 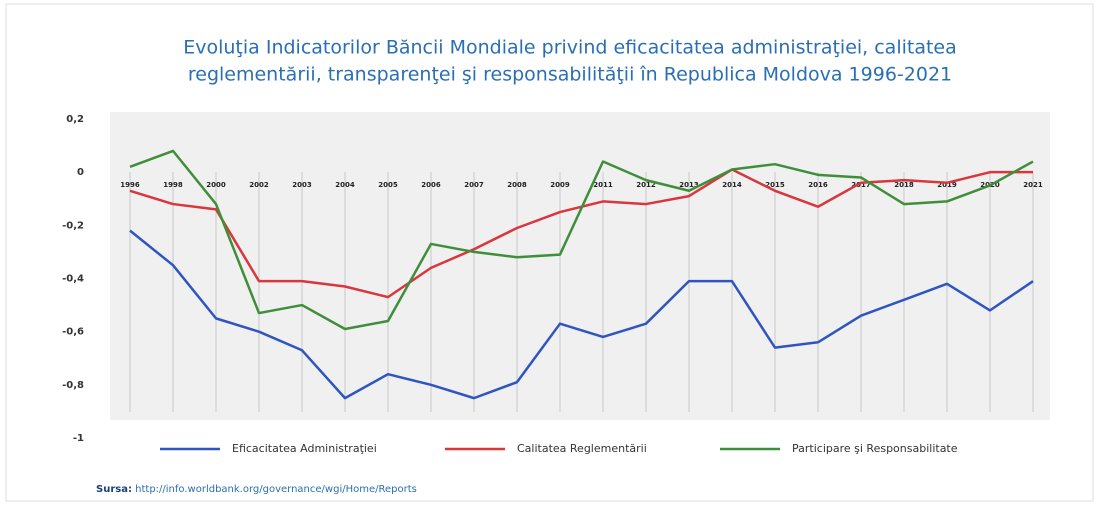 What do you see at coordinates (861, 185) in the screenshot?
I see `x-tick-label: 2017` at bounding box center [861, 185].